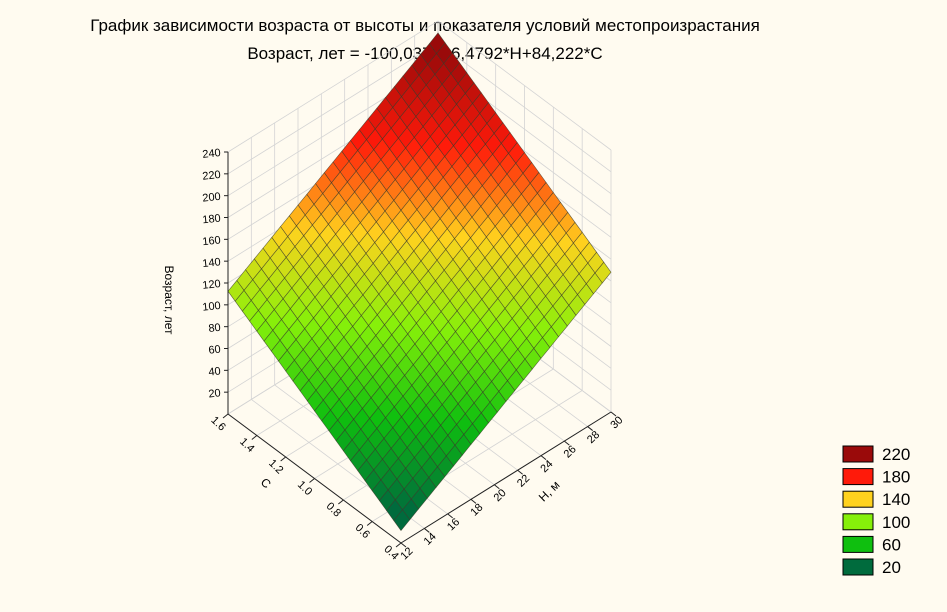  What do you see at coordinates (476, 510) in the screenshot?
I see `x-tick-label: 18` at bounding box center [476, 510].